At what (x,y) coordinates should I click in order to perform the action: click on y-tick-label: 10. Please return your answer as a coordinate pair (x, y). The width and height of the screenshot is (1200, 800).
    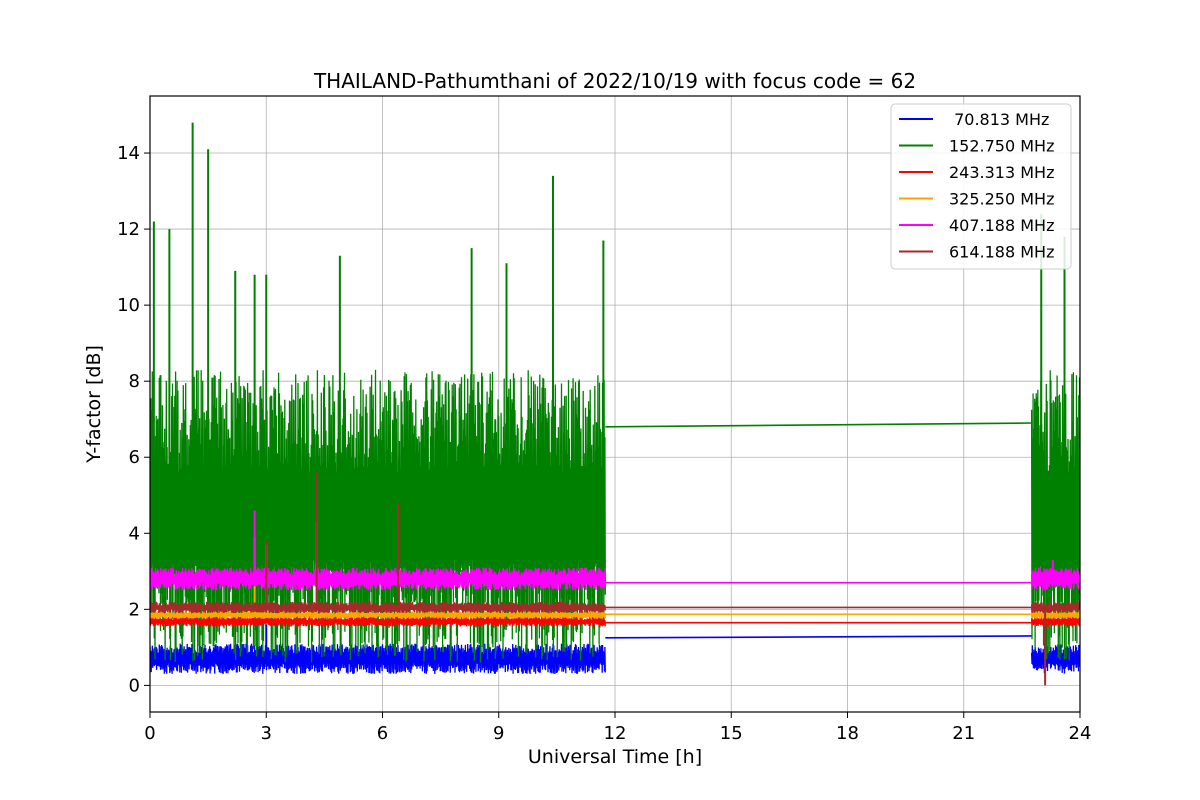
    Looking at the image, I should click on (128, 305).